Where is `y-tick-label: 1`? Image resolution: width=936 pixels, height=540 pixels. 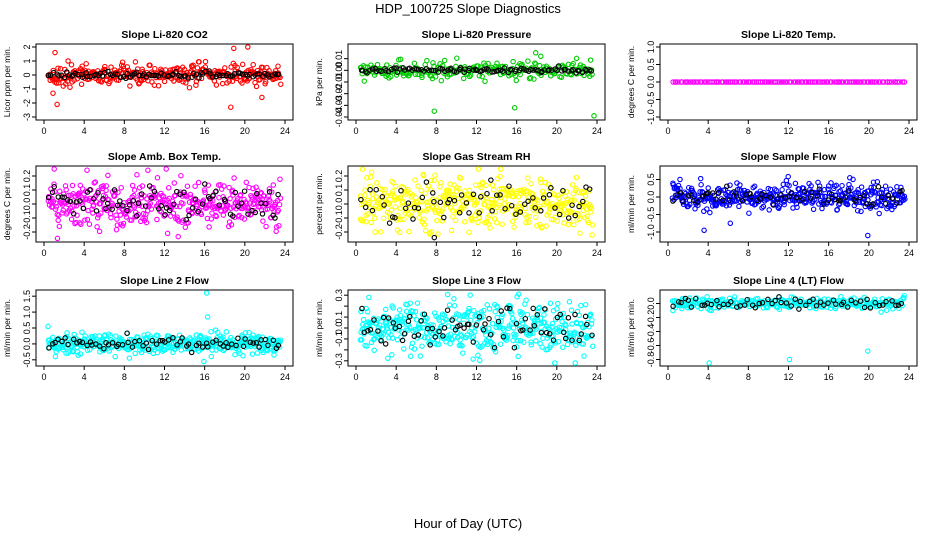 y-tick-label: 1 is located at coordinates (27, 60).